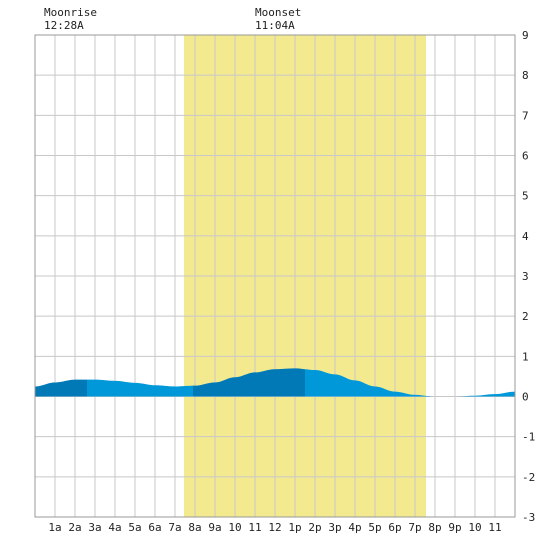 This screenshot has width=550, height=550. What do you see at coordinates (214, 527) in the screenshot?
I see `x-tick-label: 9a` at bounding box center [214, 527].